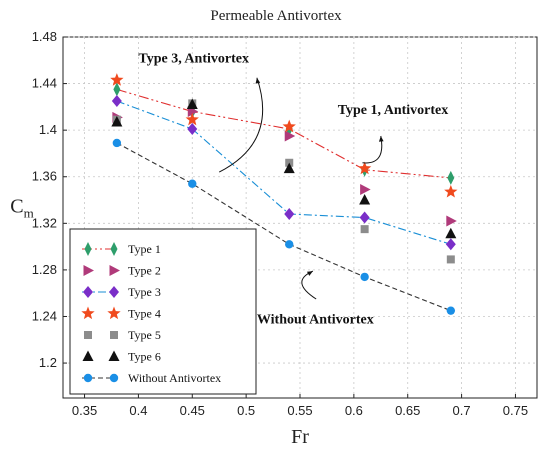 Image resolution: width=550 pixels, height=455 pixels. I want to click on y-tick-label: 1.48, so click(44, 36).